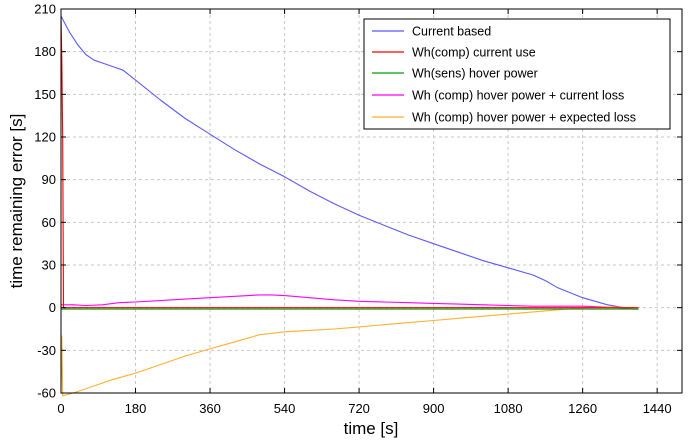  What do you see at coordinates (657, 408) in the screenshot?
I see `x-tick-label: 1440` at bounding box center [657, 408].